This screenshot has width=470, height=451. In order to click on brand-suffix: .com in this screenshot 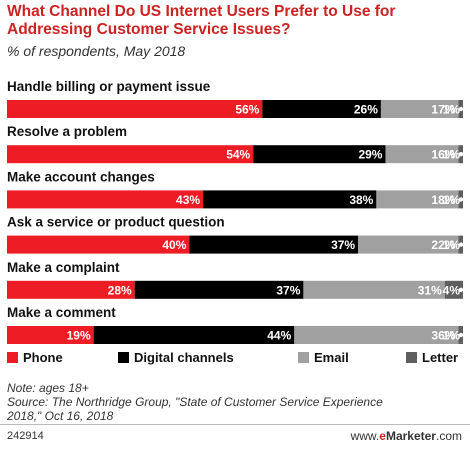, I will do `click(448, 436)`.